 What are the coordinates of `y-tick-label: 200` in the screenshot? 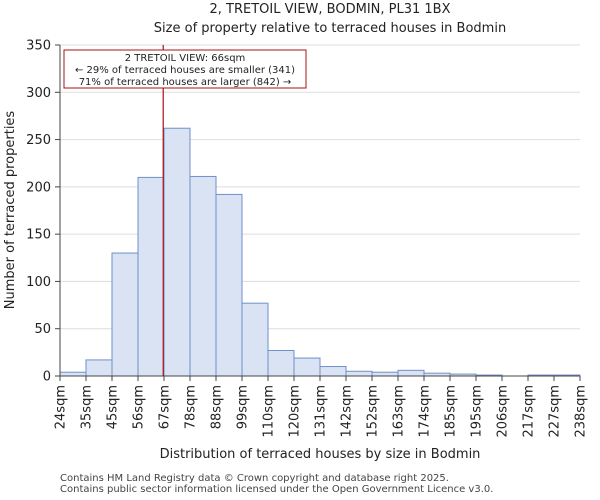 It's located at (38, 187).